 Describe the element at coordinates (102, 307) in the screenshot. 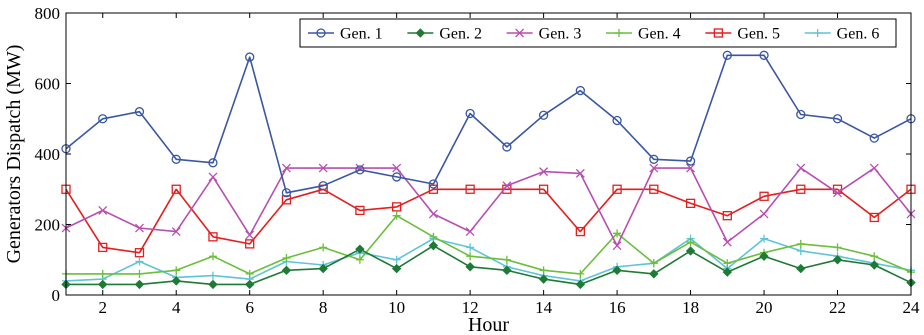

I see `x-tick-label: 2` at that location.